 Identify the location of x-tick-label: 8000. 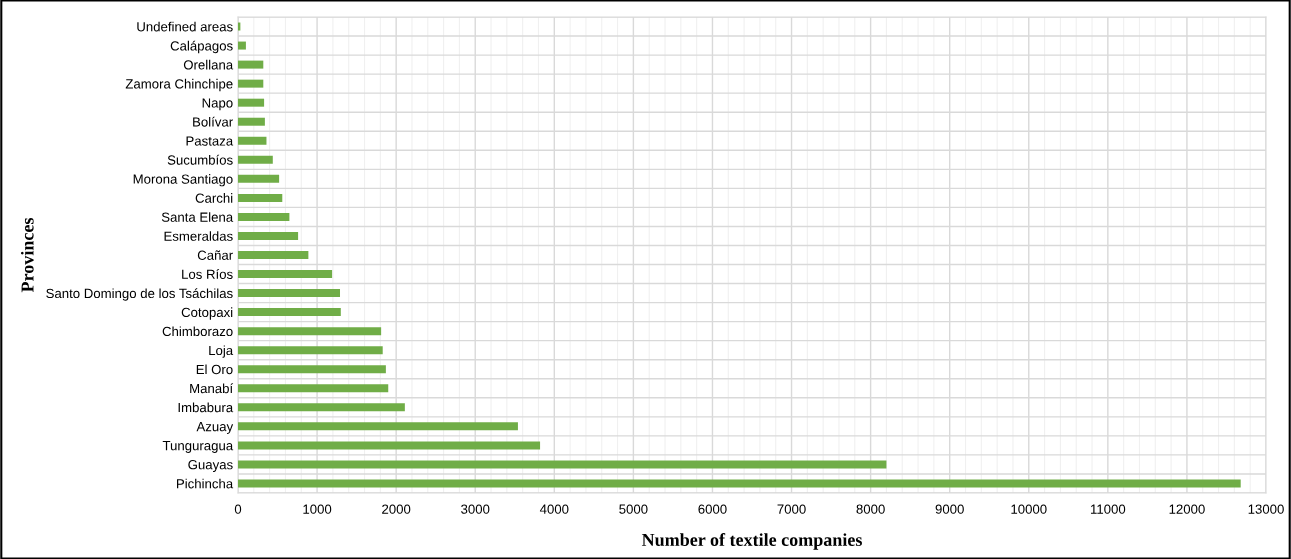
(870, 509).